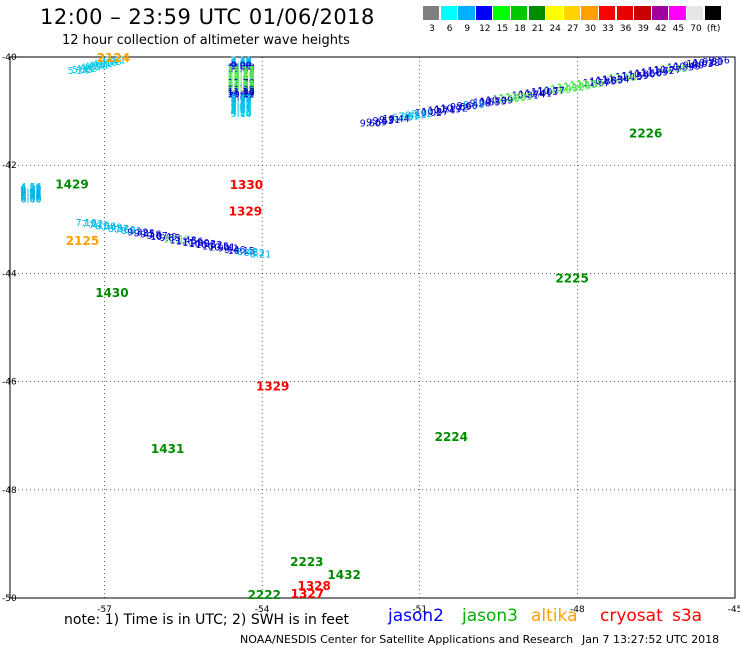 The height and width of the screenshot is (650, 740). Describe the element at coordinates (260, 254) in the screenshot. I see `swh-value: 8.21` at that location.